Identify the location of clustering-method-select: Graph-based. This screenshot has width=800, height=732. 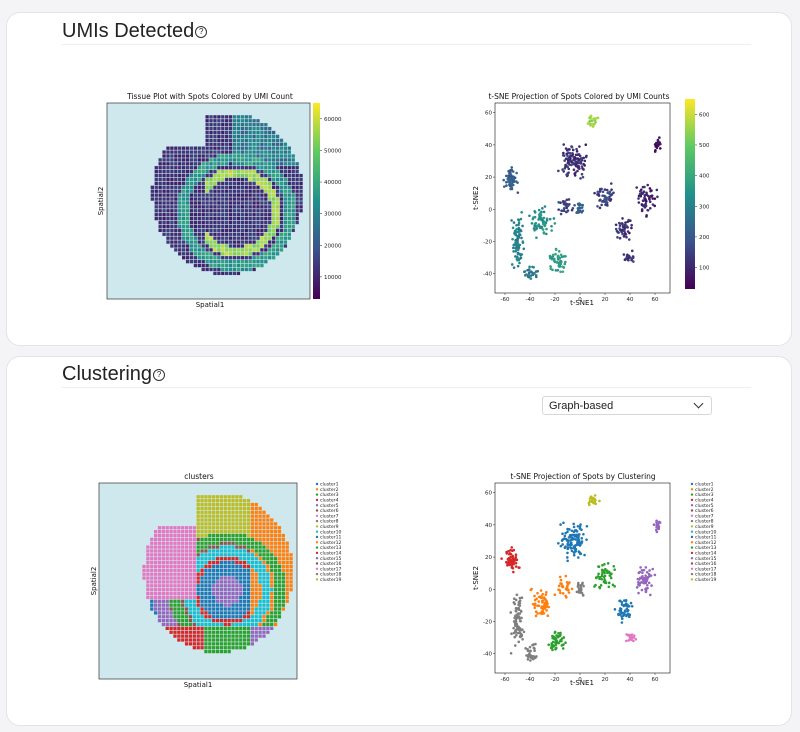
(627, 405).